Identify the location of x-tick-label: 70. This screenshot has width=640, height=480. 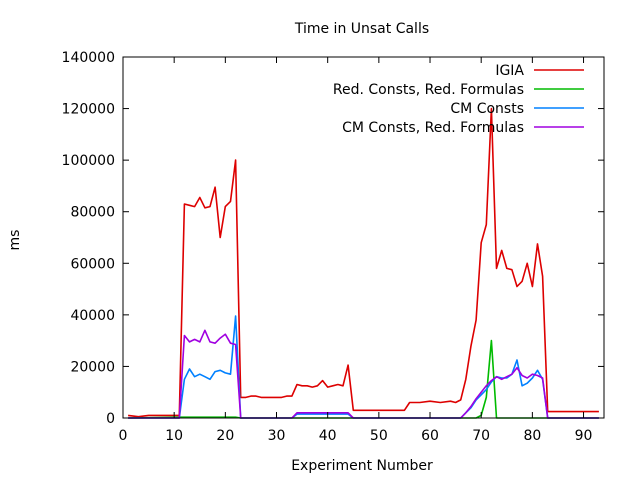
(481, 436).